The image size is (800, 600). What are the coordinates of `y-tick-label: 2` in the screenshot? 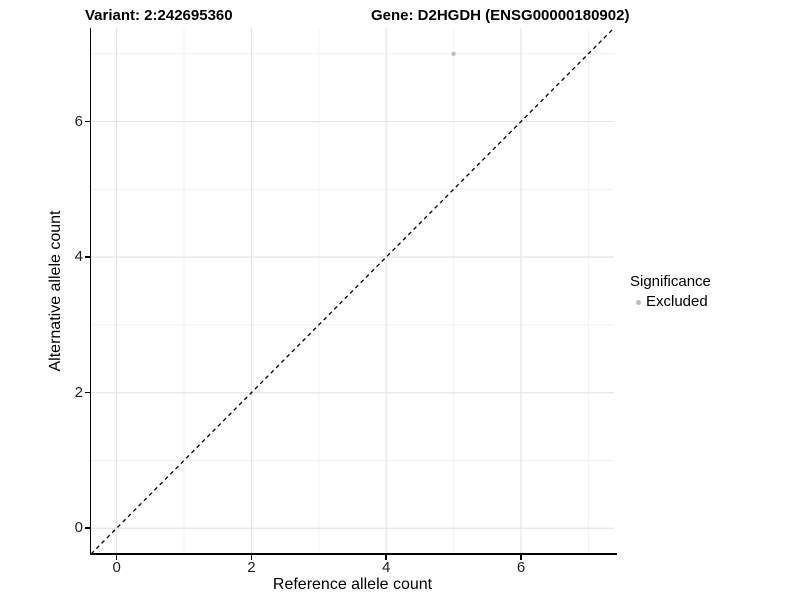 It's located at (78, 392).